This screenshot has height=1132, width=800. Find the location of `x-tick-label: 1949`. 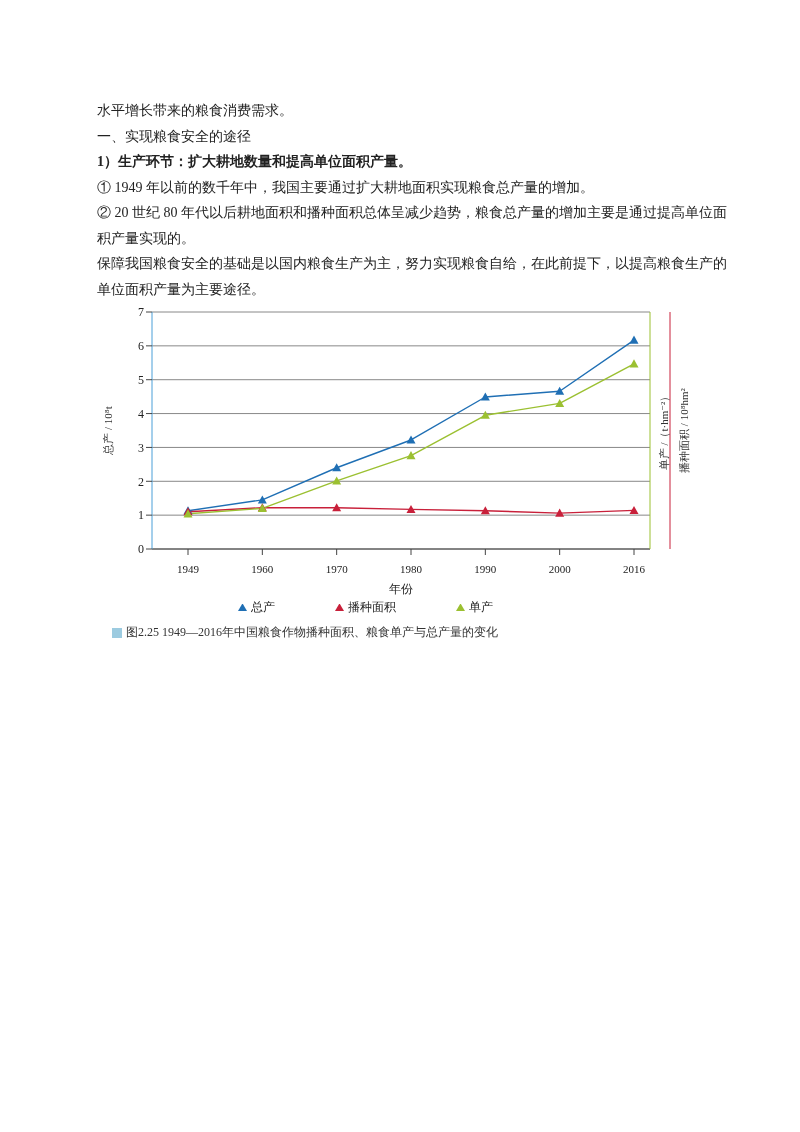

x-tick-label: 1949 is located at coordinates (188, 568).